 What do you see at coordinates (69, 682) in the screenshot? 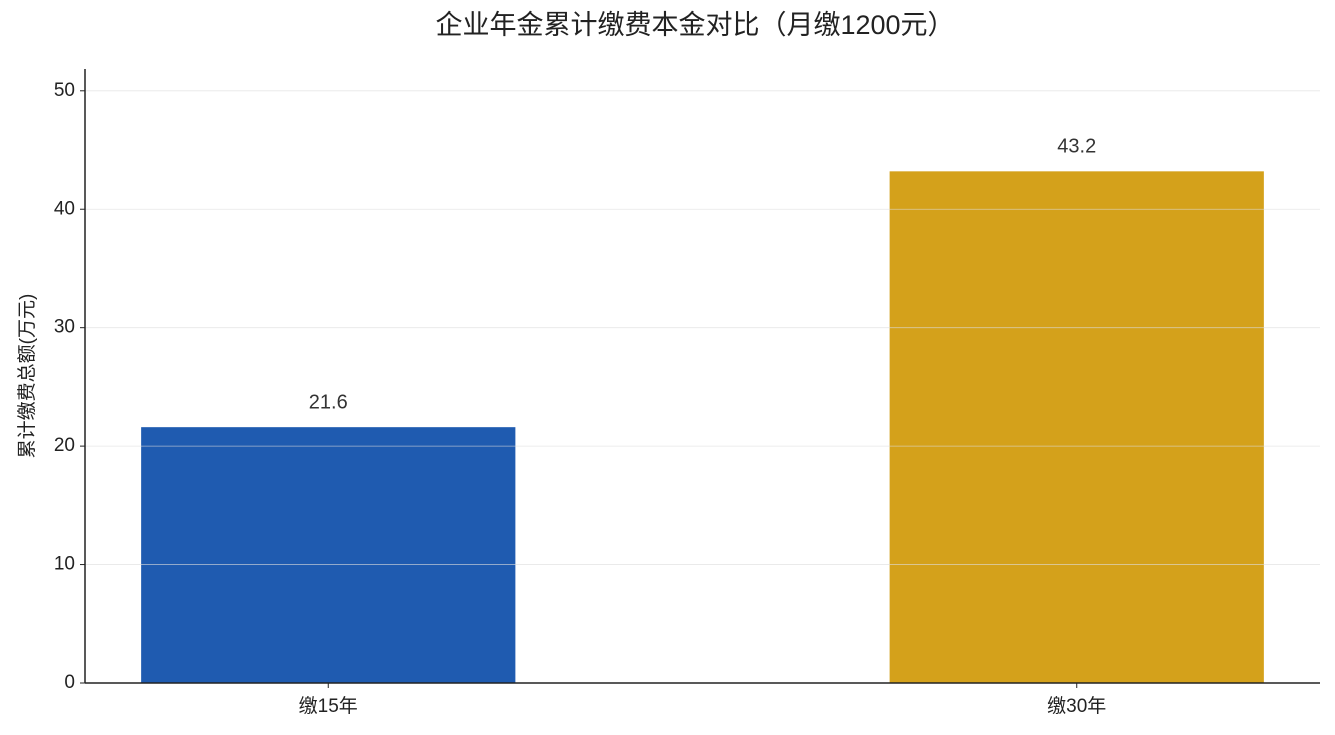
I see `y-tick-label: 0` at bounding box center [69, 682].